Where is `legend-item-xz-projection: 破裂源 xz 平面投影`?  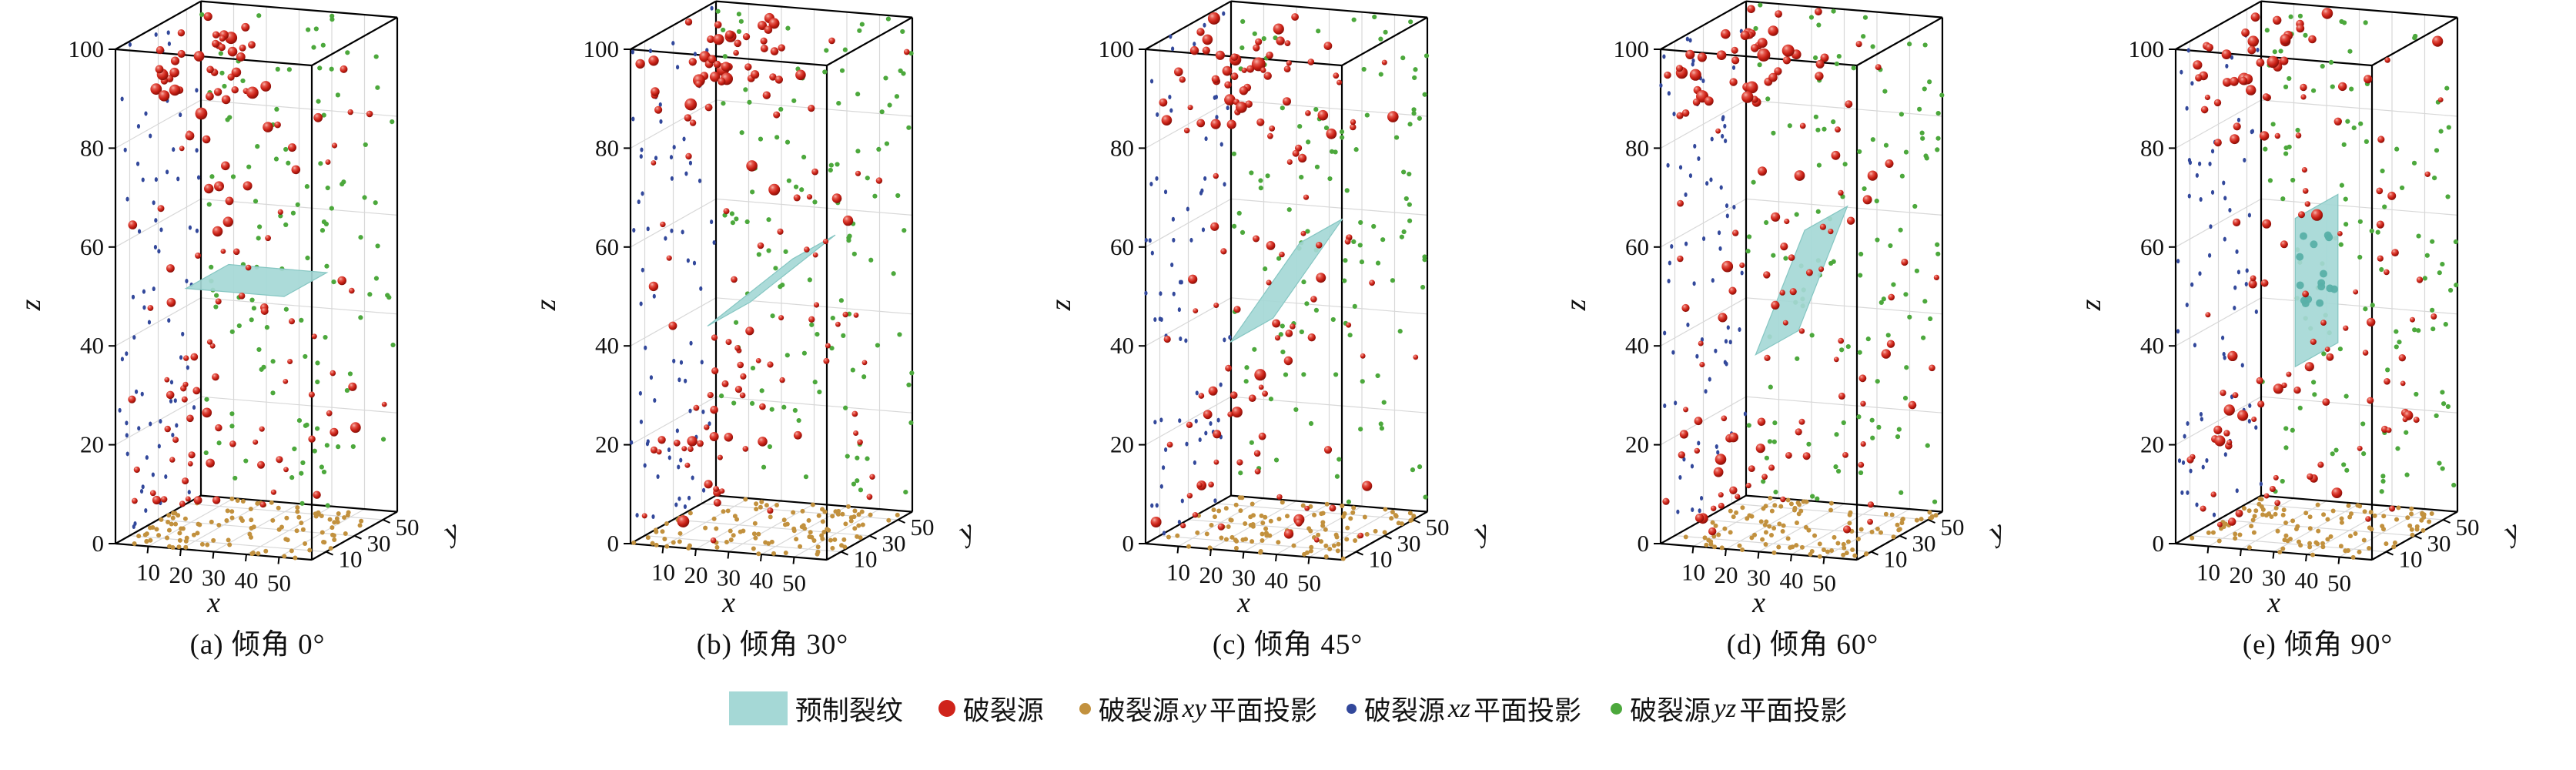
legend-item-xz-projection: 破裂源 xz 平面投影 is located at coordinates (1464, 708).